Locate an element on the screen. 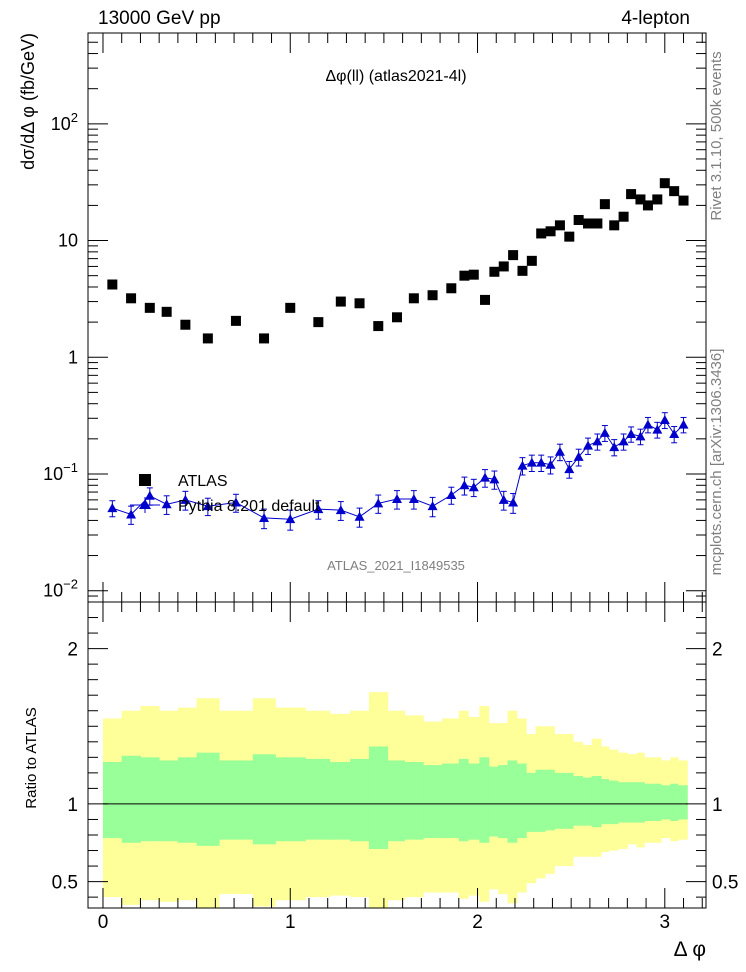 The height and width of the screenshot is (972, 746). y-tick-label: 10 is located at coordinates (68, 241).